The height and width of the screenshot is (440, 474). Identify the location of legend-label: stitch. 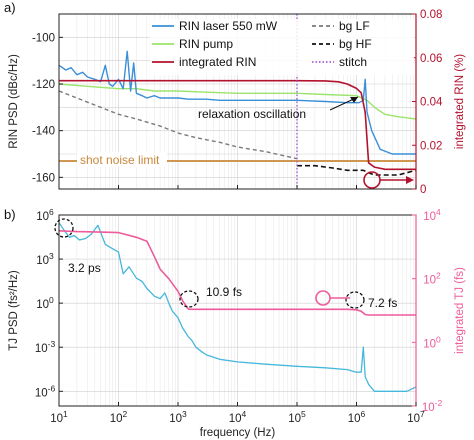
(353, 62).